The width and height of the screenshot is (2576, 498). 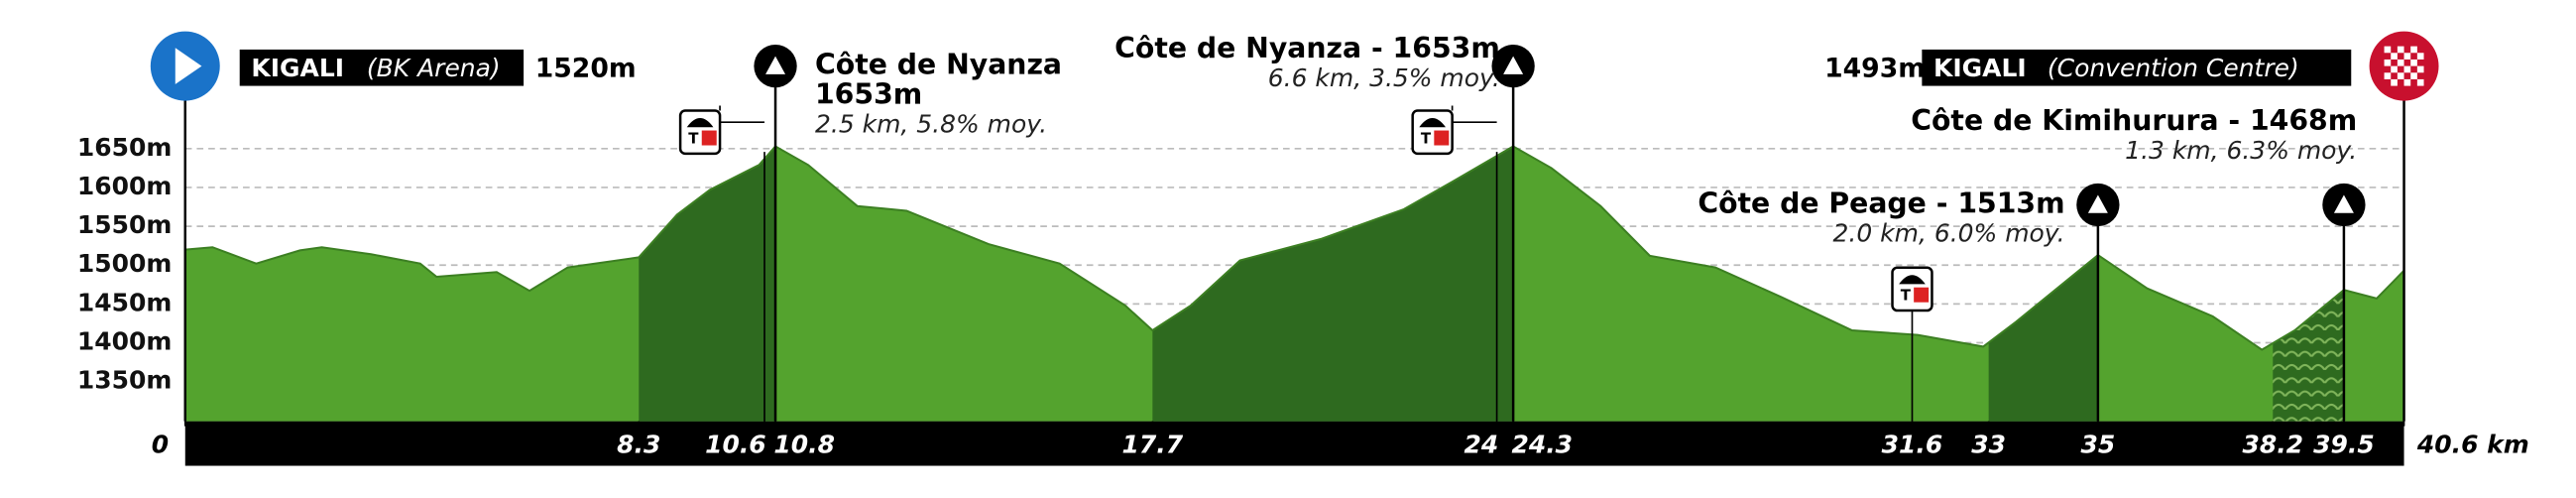 I want to click on summit-detail: 2.5 km, 5.8% moy., so click(x=931, y=125).